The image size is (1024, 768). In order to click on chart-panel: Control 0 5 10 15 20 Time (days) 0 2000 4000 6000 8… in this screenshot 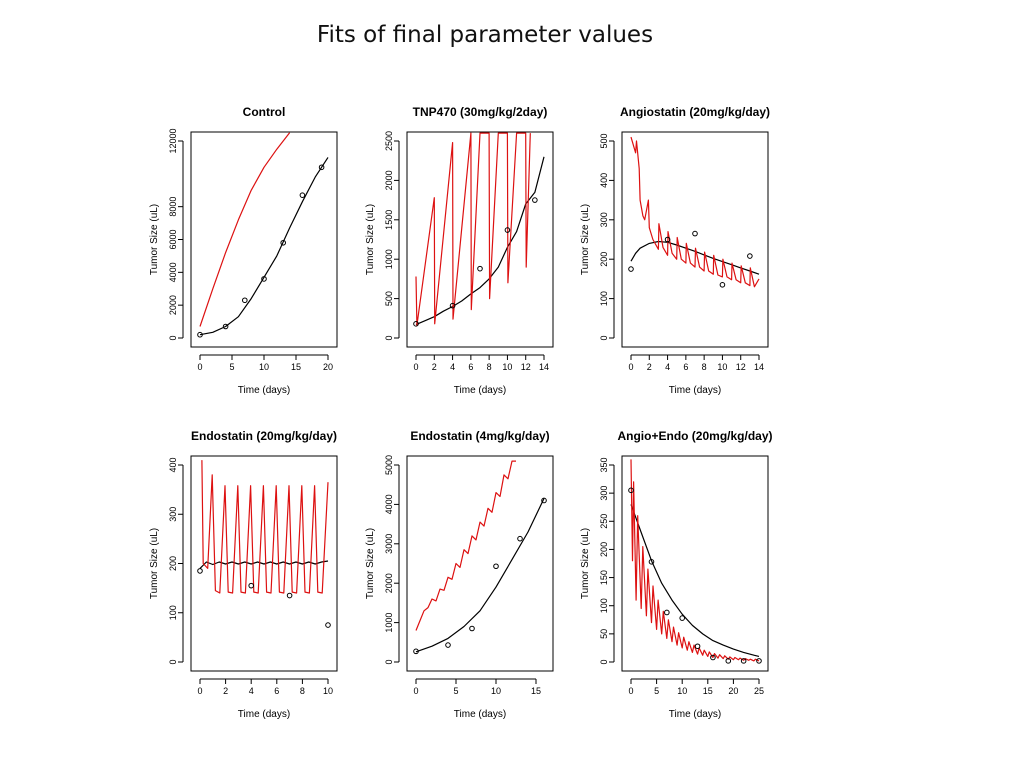, I will do `click(243, 250)`.